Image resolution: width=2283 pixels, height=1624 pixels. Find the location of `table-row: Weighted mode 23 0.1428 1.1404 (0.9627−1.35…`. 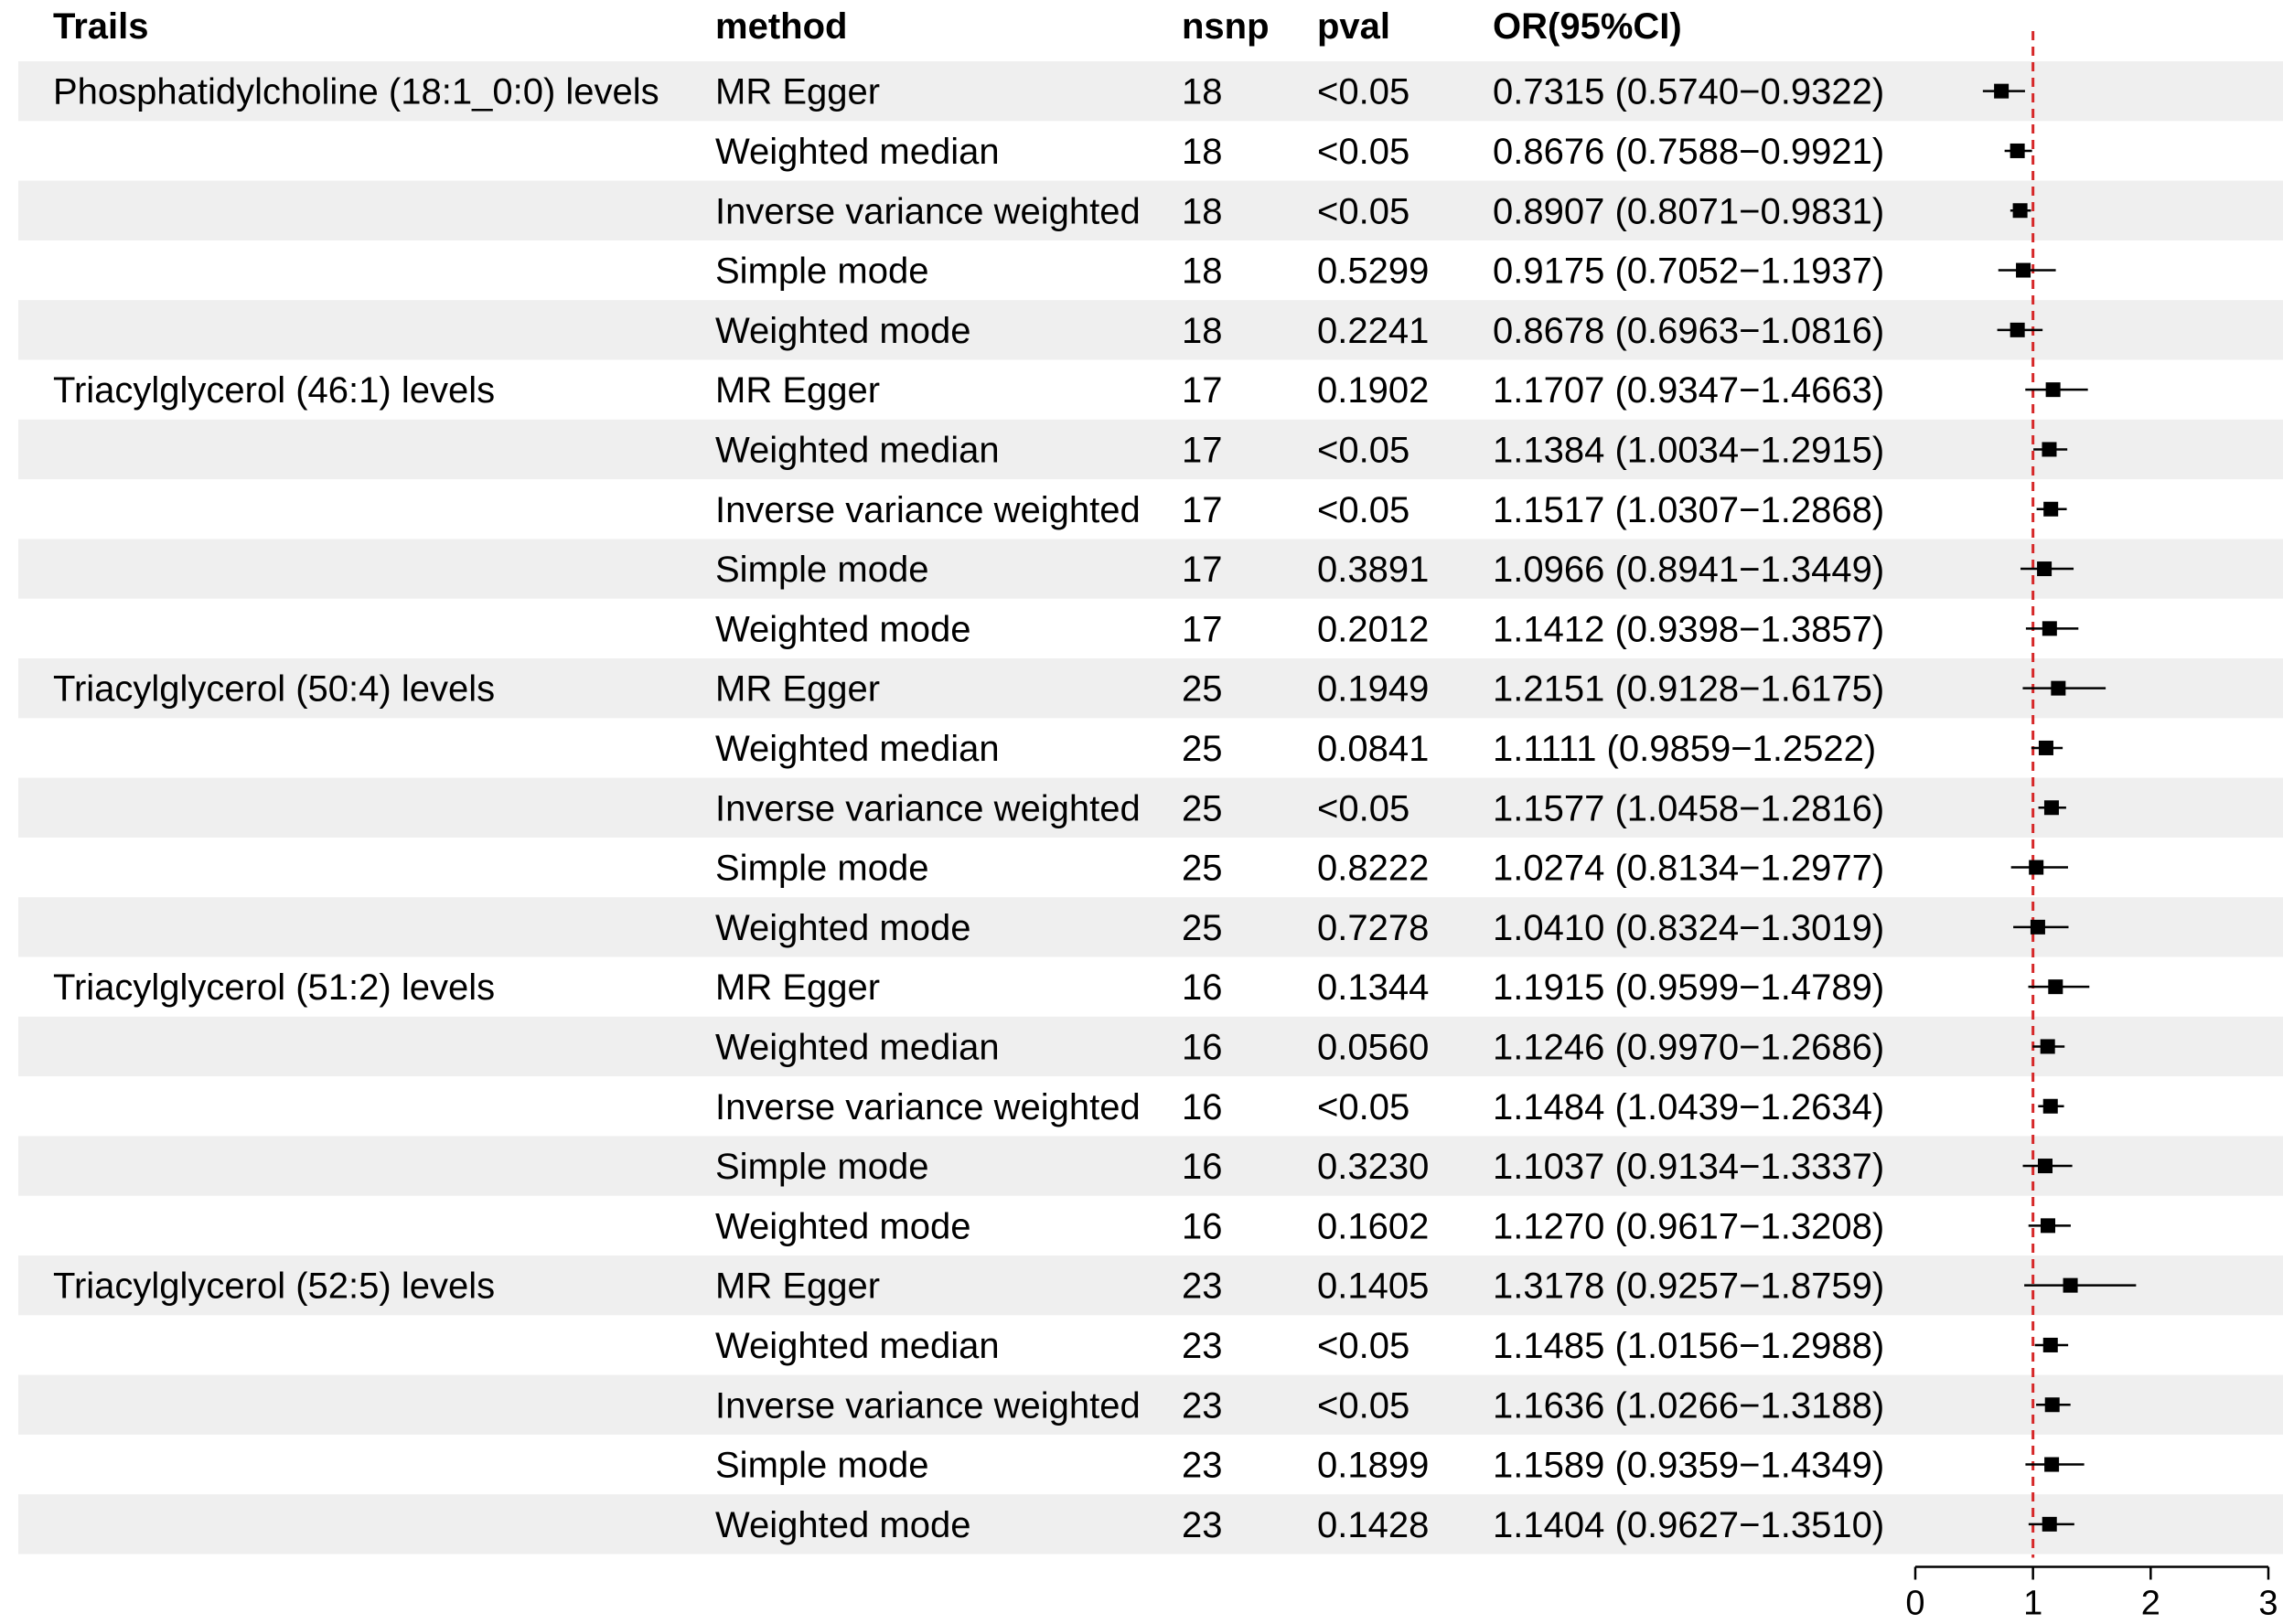

table-row: Weighted mode 23 0.1428 1.1404 (0.9627−1.35… is located at coordinates (1299, 1525).